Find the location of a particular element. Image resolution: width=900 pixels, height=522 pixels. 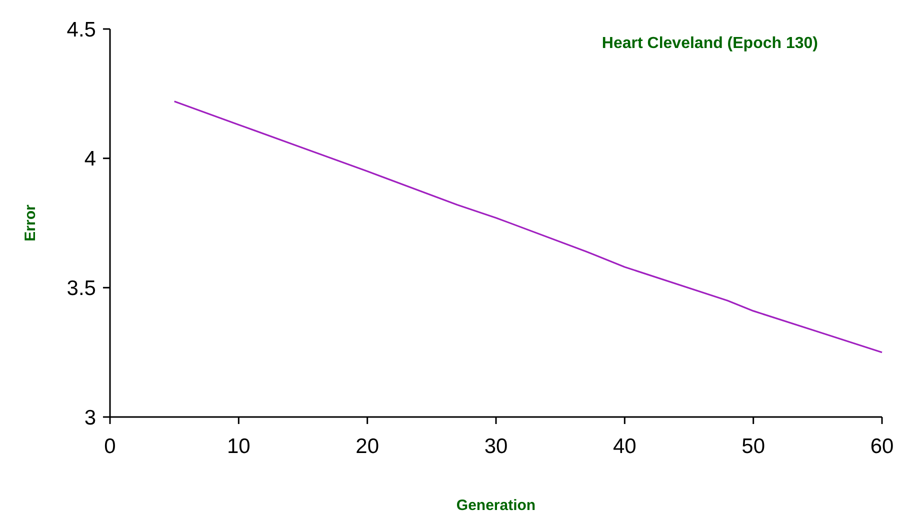

x-tick-label: 50 is located at coordinates (754, 446).